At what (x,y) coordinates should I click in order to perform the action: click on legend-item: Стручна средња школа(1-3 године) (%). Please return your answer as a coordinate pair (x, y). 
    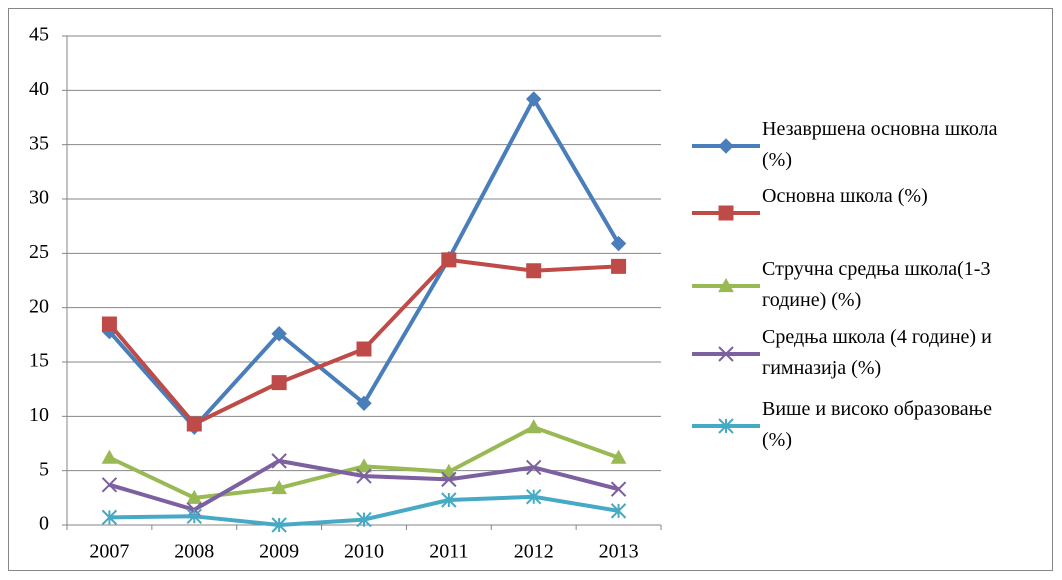
    Looking at the image, I should click on (870, 295).